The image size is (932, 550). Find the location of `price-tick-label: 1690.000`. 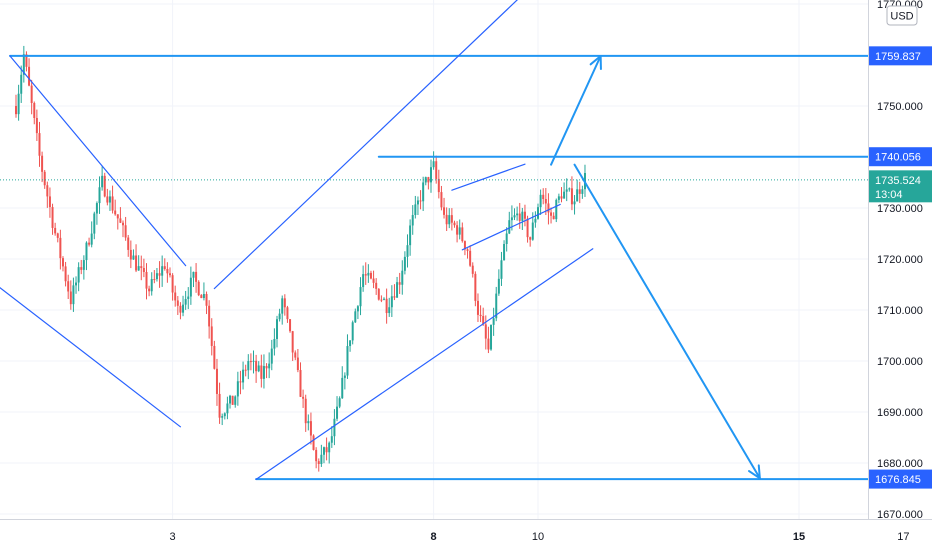

price-tick-label: 1690.000 is located at coordinates (900, 413).